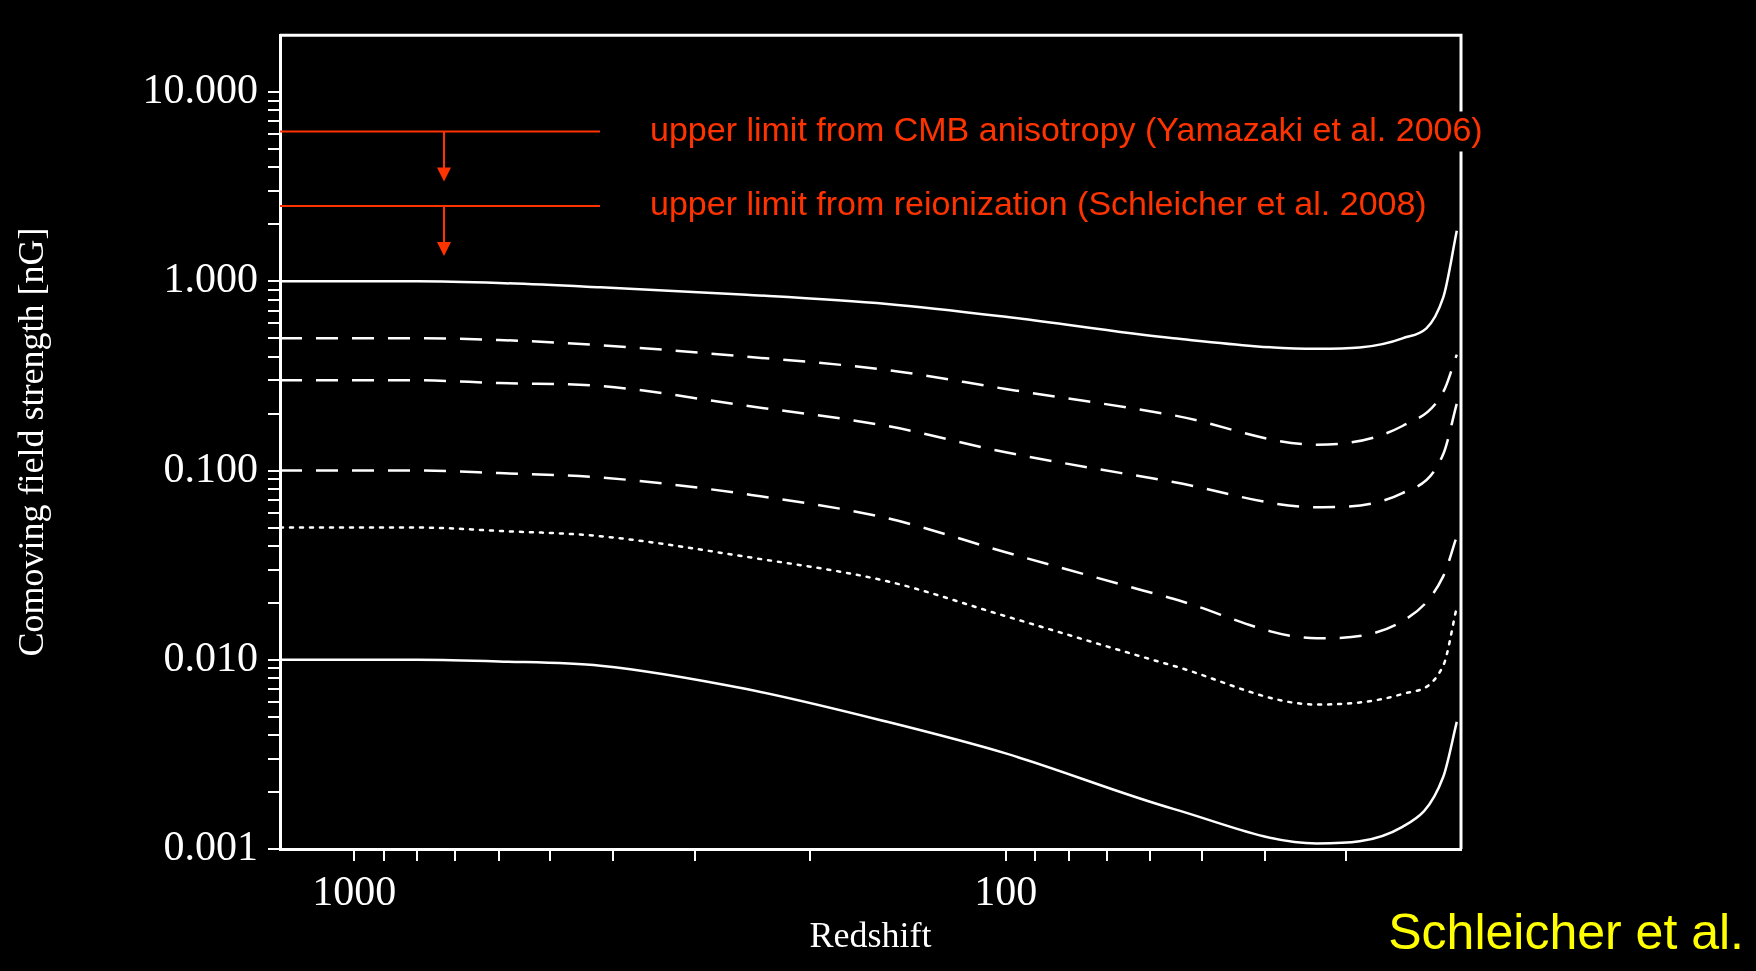 This screenshot has height=971, width=1756. I want to click on ref-line-label: upper limit from reionization (Schleicher et al. 2008), so click(1038, 203).